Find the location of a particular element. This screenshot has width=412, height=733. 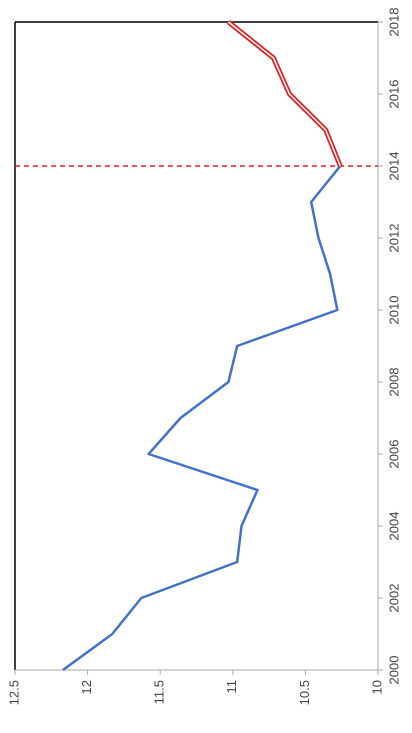

x-tick-label: 2004 is located at coordinates (393, 526).